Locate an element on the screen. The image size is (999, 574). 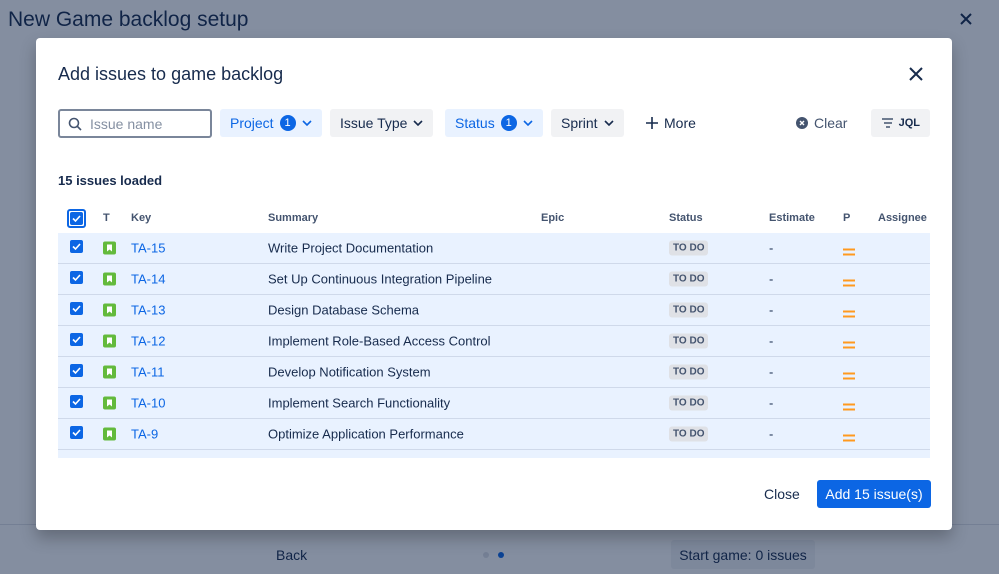
clear-icon is located at coordinates (802, 123).